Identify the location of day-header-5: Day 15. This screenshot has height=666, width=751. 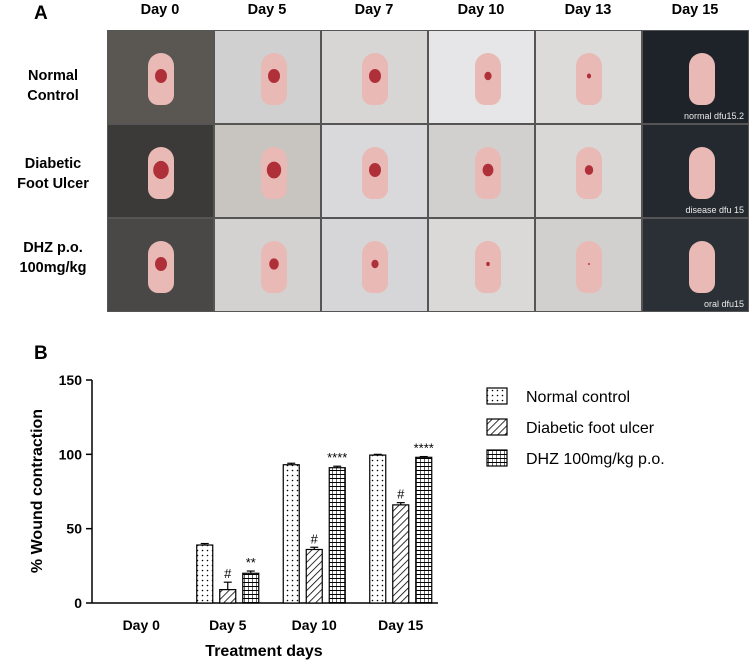
(695, 10).